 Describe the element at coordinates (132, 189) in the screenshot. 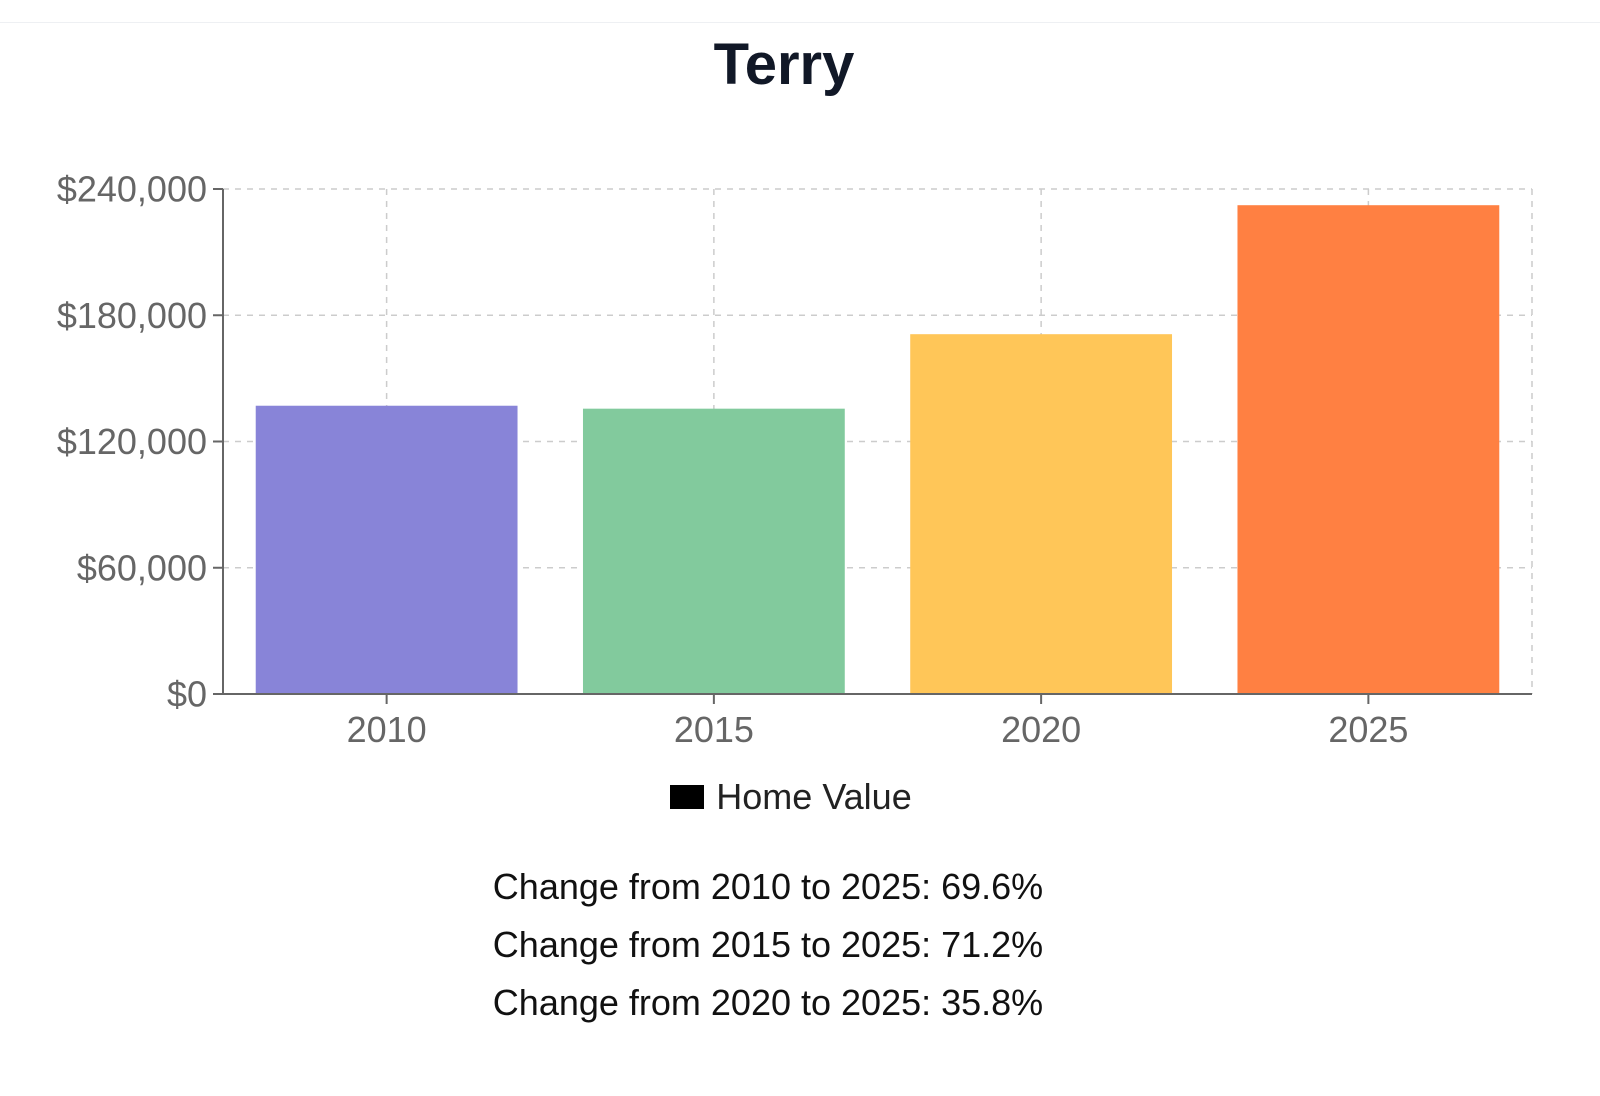

I see `y-tick-label: $240,000` at that location.